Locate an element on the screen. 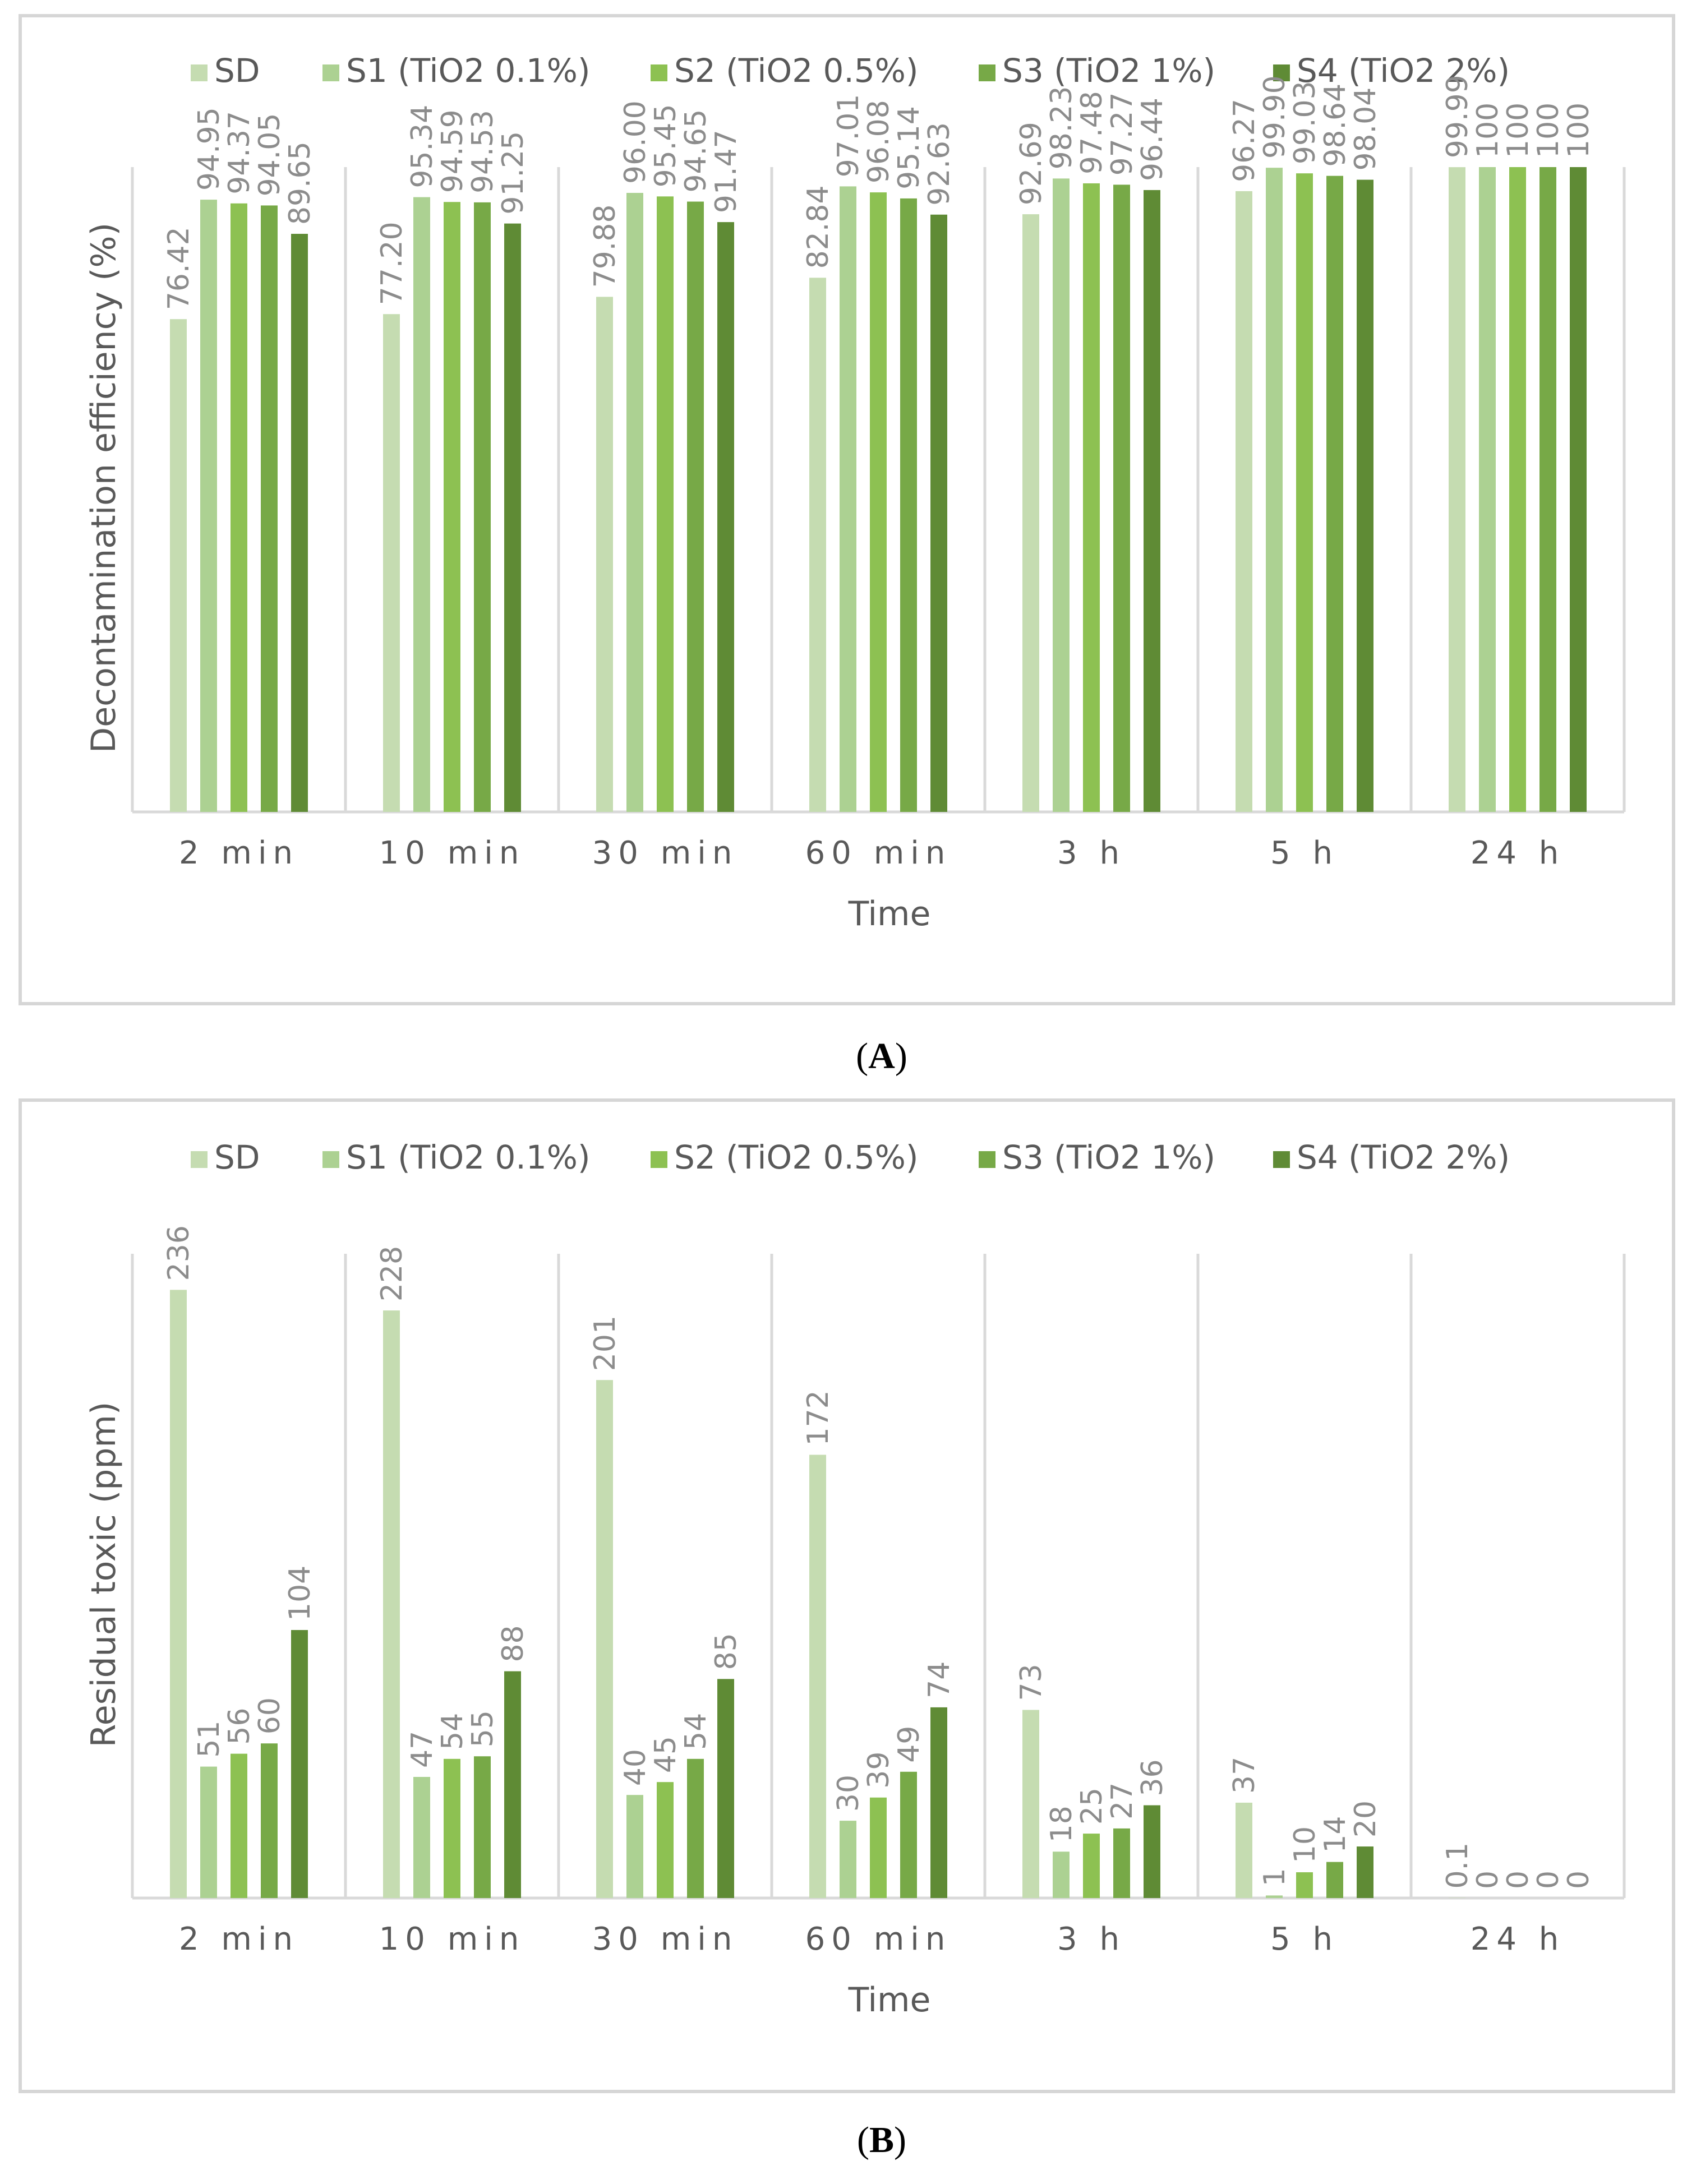 The image size is (1687, 2184). data-label: 94.95 is located at coordinates (209, 149).